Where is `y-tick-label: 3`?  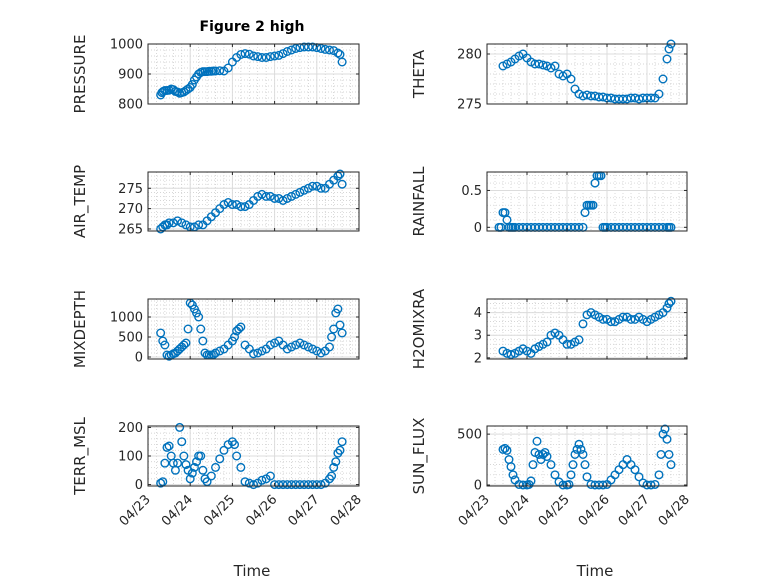
y-tick-label: 3 is located at coordinates (478, 336).